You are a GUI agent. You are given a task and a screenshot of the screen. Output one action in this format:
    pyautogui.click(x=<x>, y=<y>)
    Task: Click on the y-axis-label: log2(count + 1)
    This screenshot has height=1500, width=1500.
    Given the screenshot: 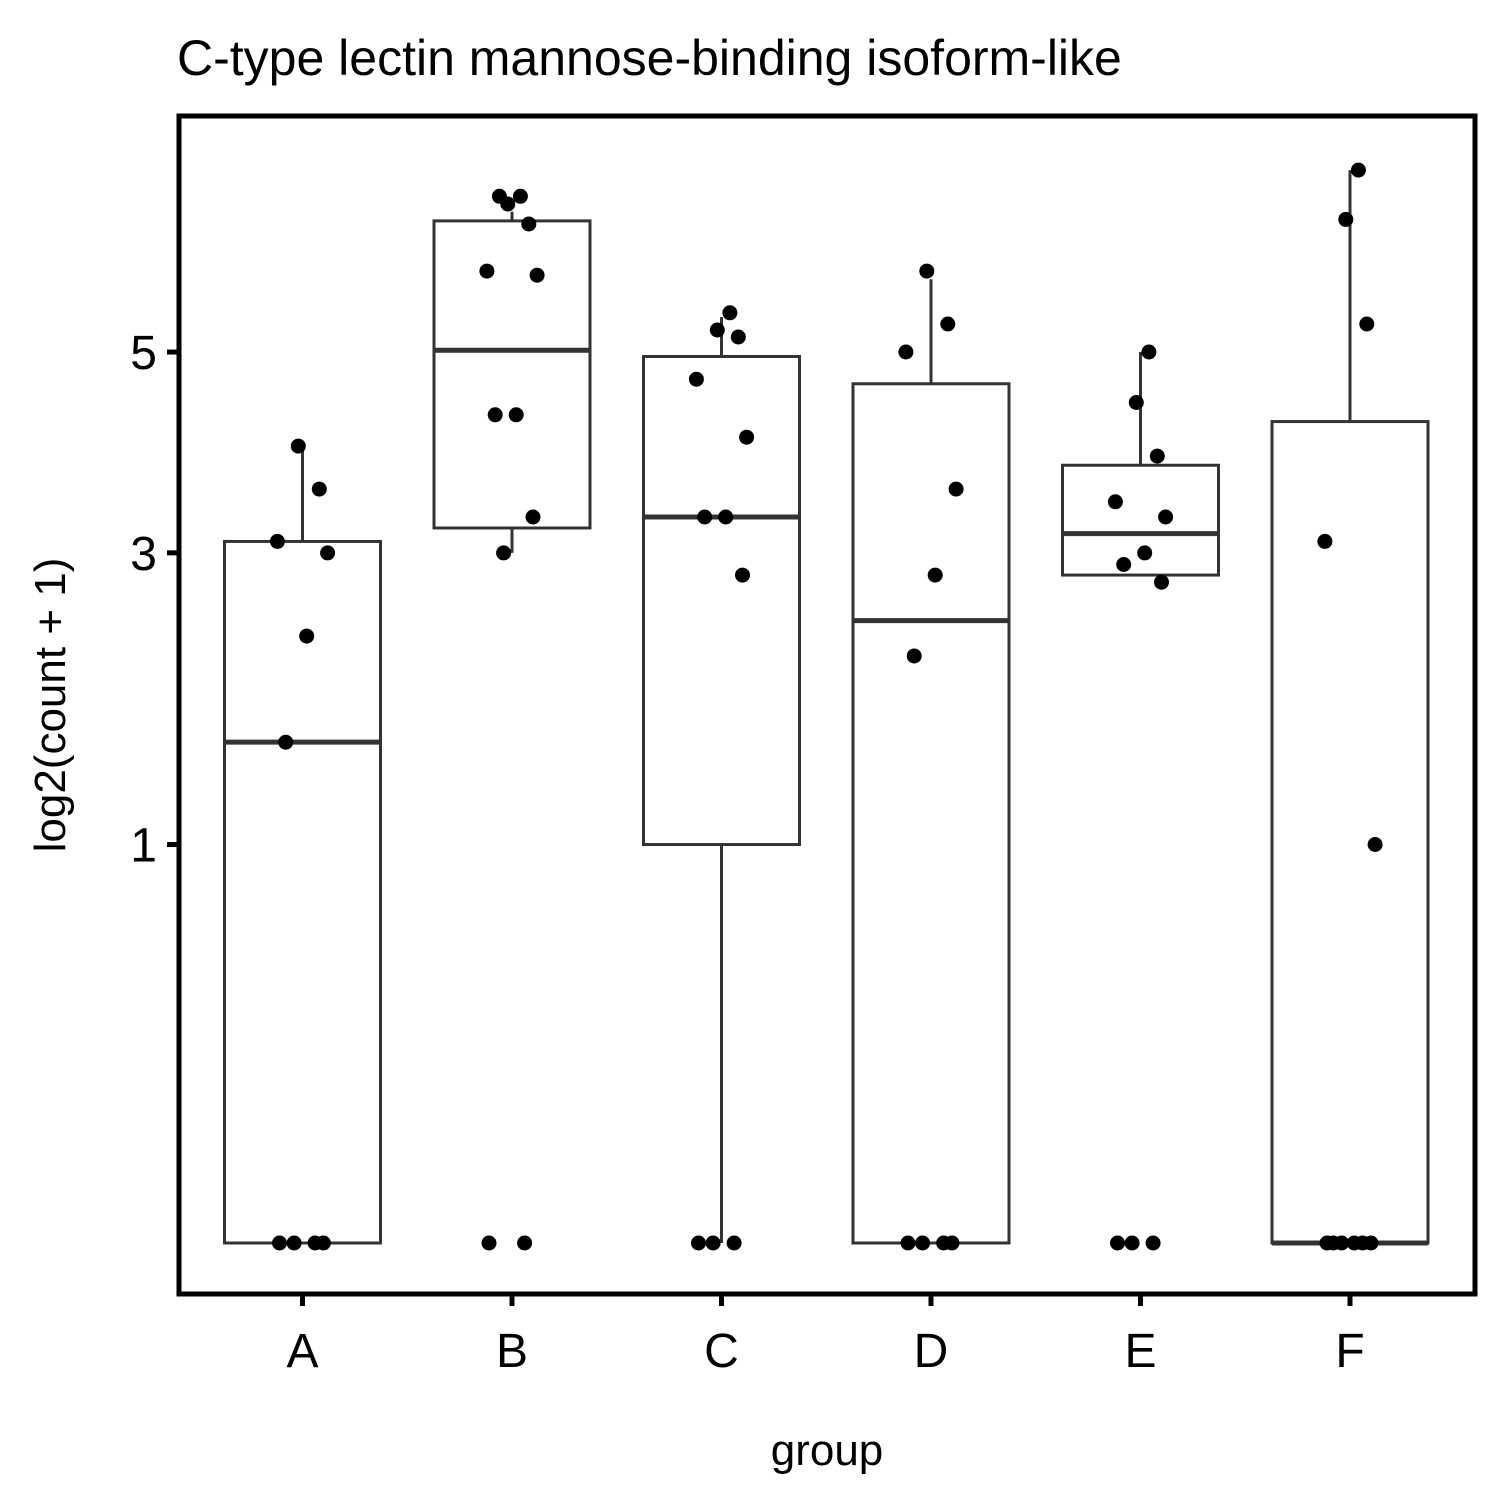 What is the action you would take?
    pyautogui.click(x=50, y=705)
    